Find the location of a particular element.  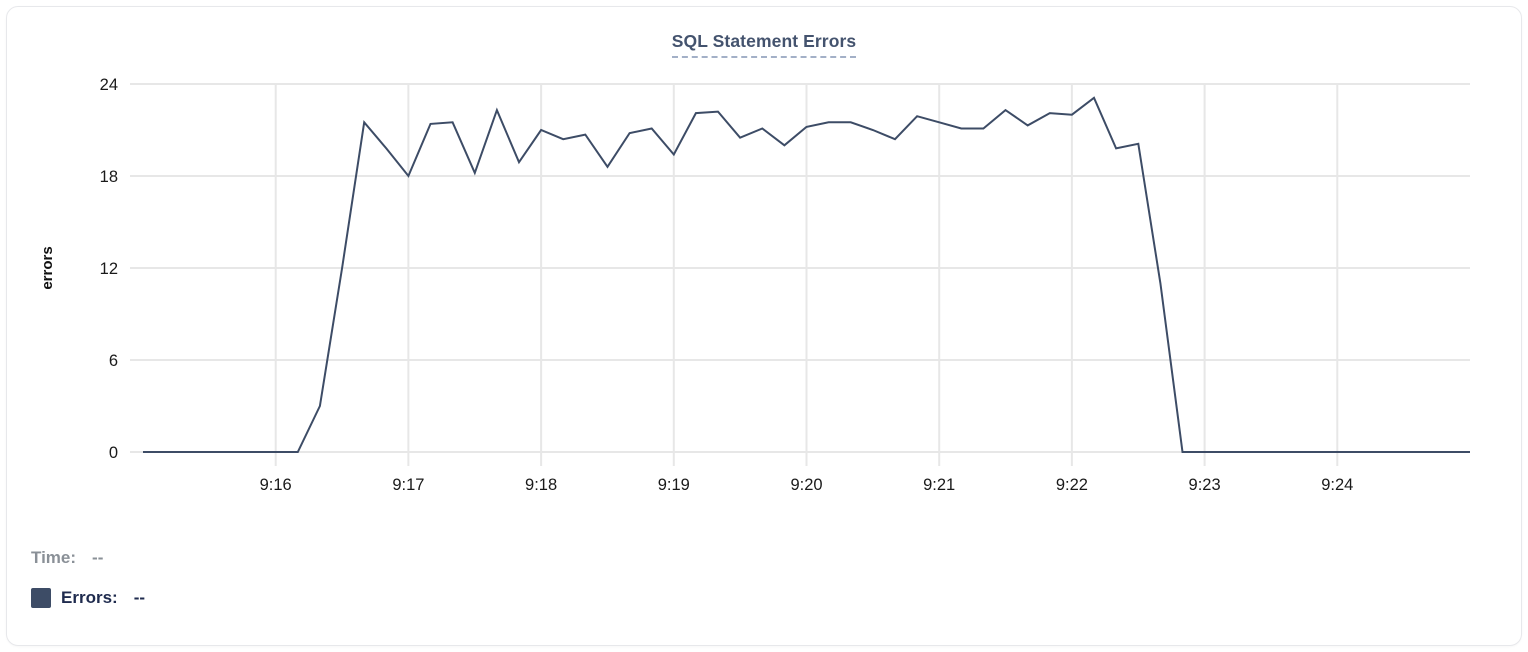

legend-errors-label: Errors: is located at coordinates (89, 597).